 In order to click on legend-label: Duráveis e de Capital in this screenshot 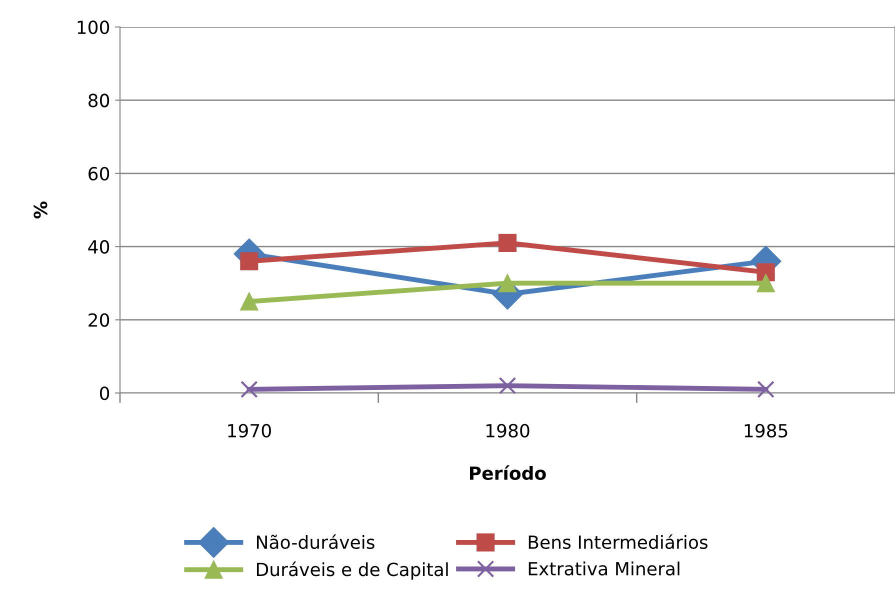, I will do `click(352, 571)`.